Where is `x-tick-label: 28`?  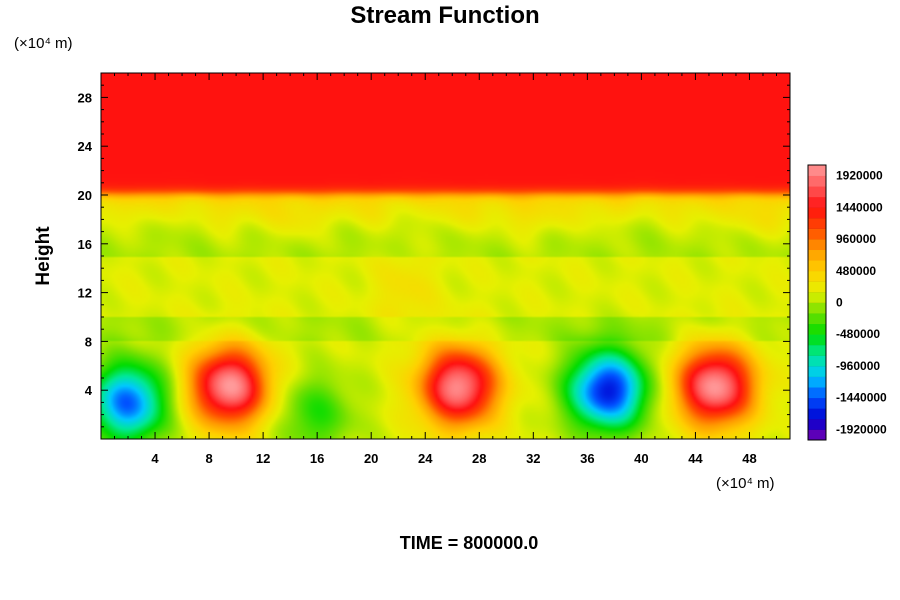 x-tick-label: 28 is located at coordinates (479, 458).